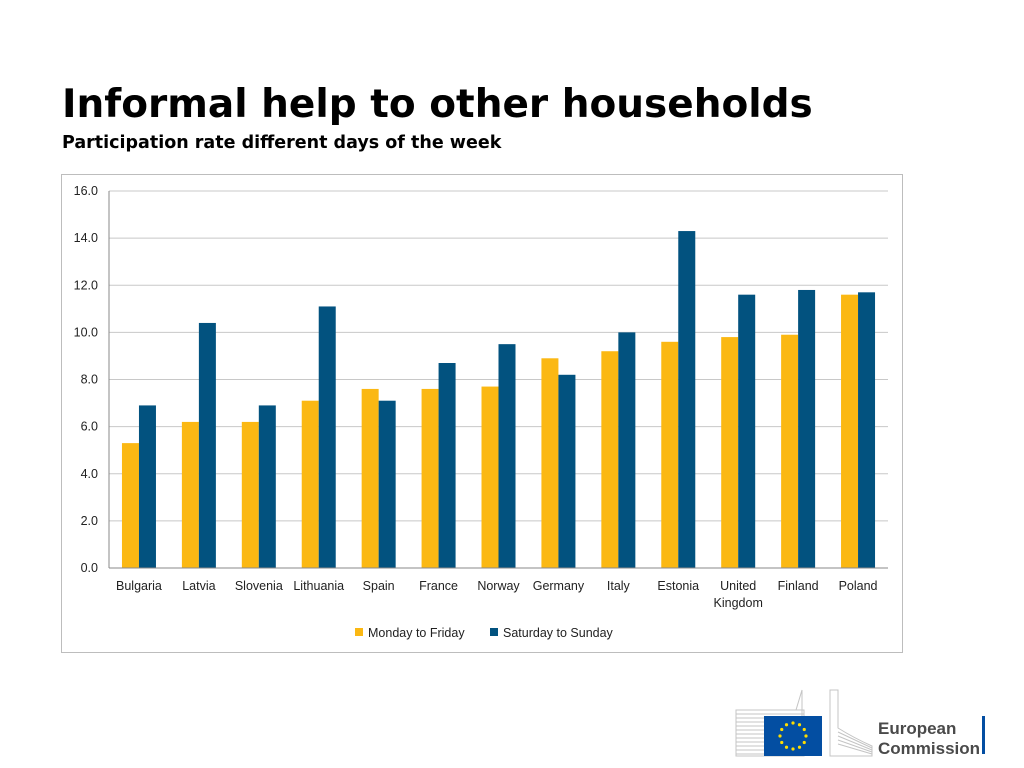 The image size is (1024, 768). I want to click on y-tick-label: 6.0, so click(89, 427).